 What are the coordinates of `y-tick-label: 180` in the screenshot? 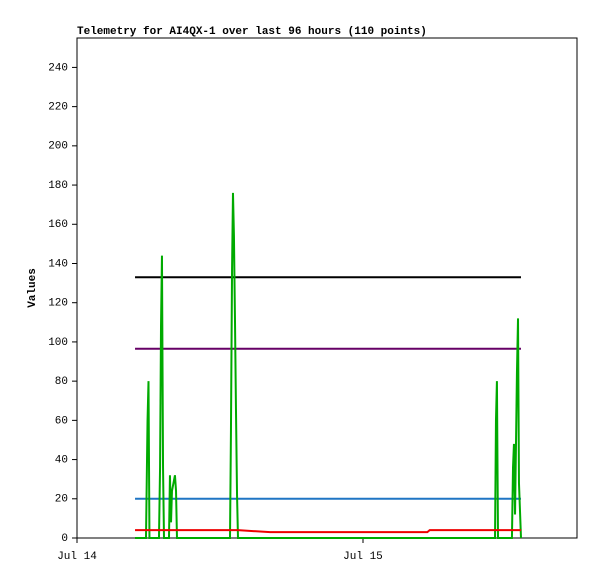 It's located at (58, 186).